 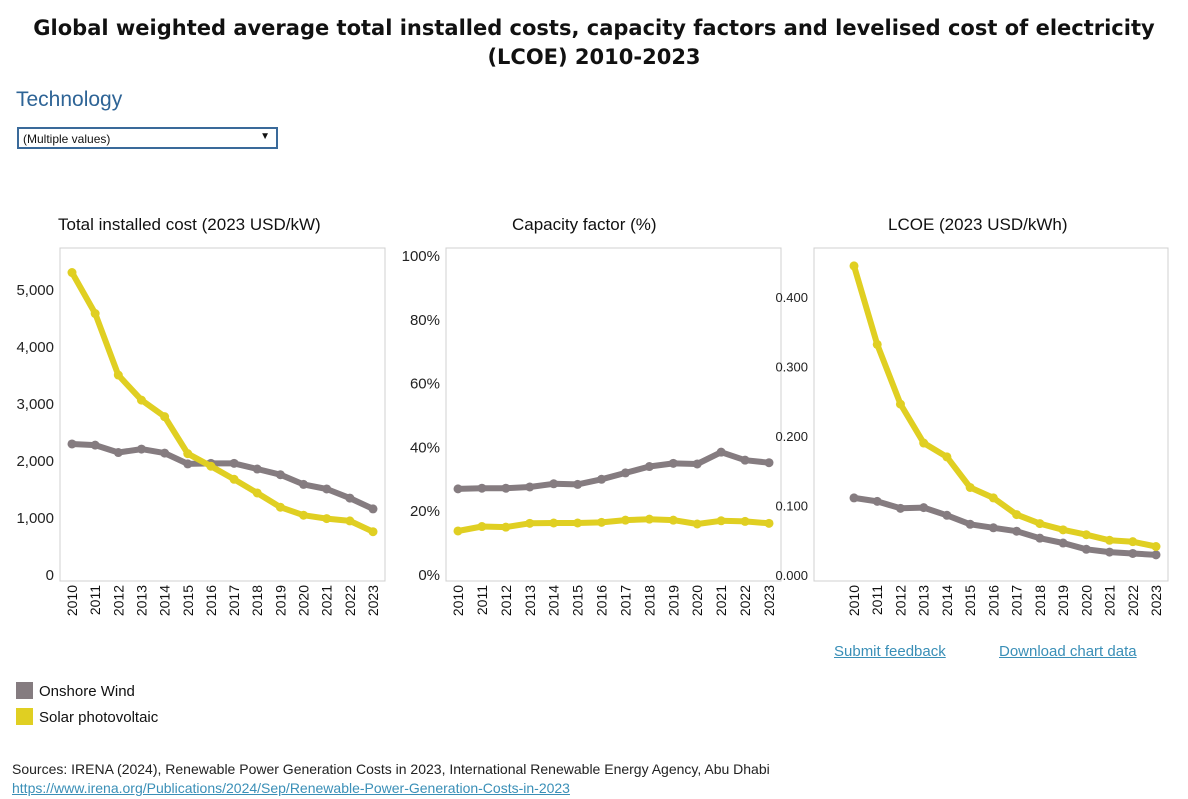 I want to click on lcoe-x-tick-label: 2010, so click(x=854, y=600).